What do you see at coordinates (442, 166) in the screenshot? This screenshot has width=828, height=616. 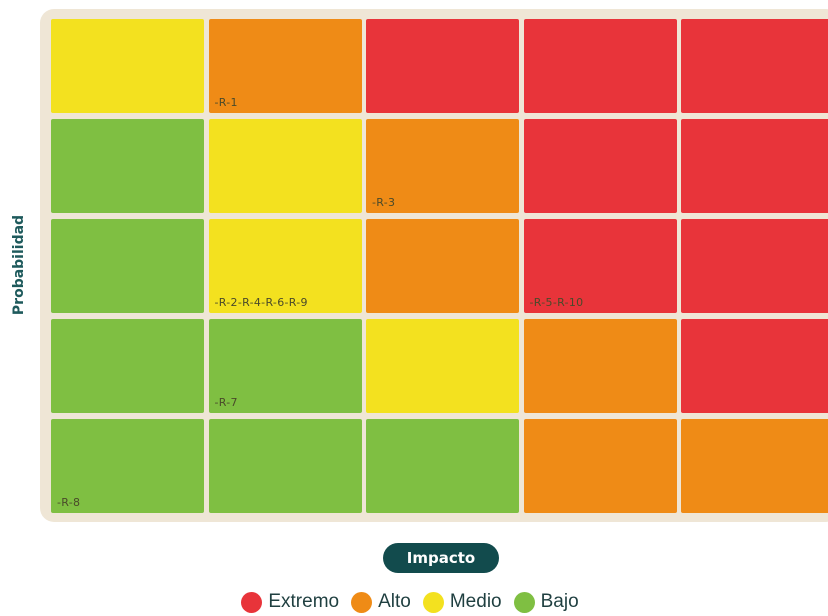 I see `matrix-cell: -R-3` at bounding box center [442, 166].